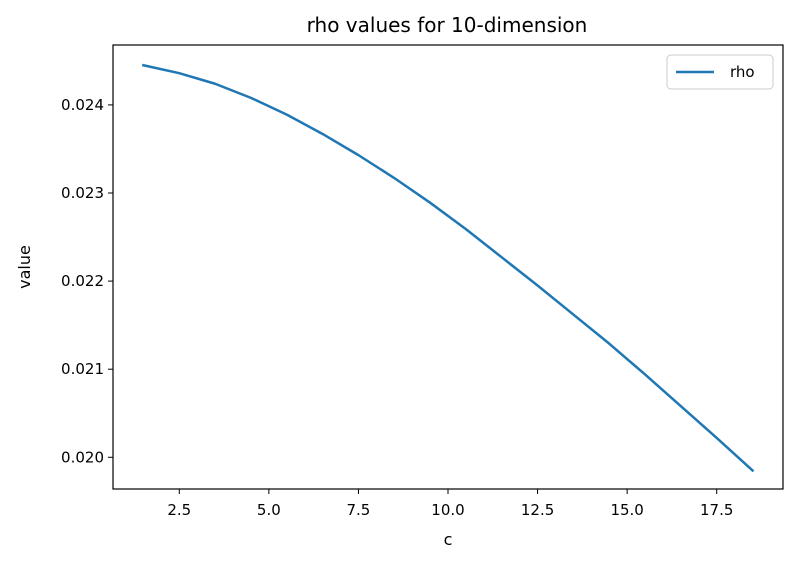  What do you see at coordinates (179, 510) in the screenshot?
I see `x-tick-label: 2.5` at bounding box center [179, 510].